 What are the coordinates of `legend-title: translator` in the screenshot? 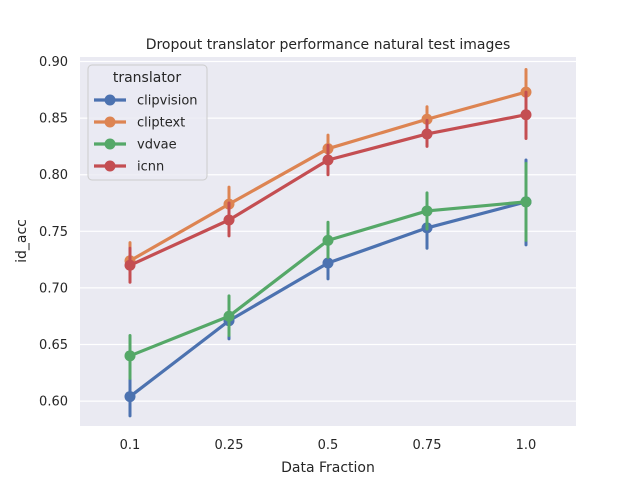 It's located at (147, 78).